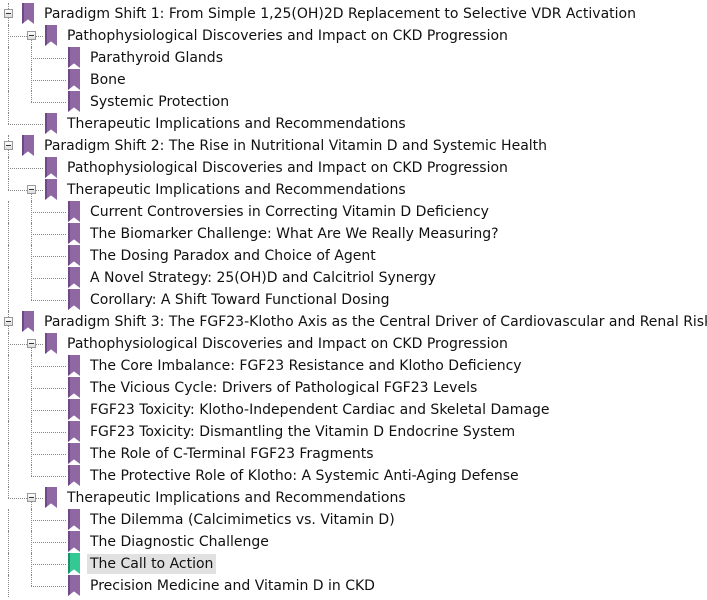 The width and height of the screenshot is (707, 600). I want to click on bookmark-item: Systemic Protection, so click(353, 102).